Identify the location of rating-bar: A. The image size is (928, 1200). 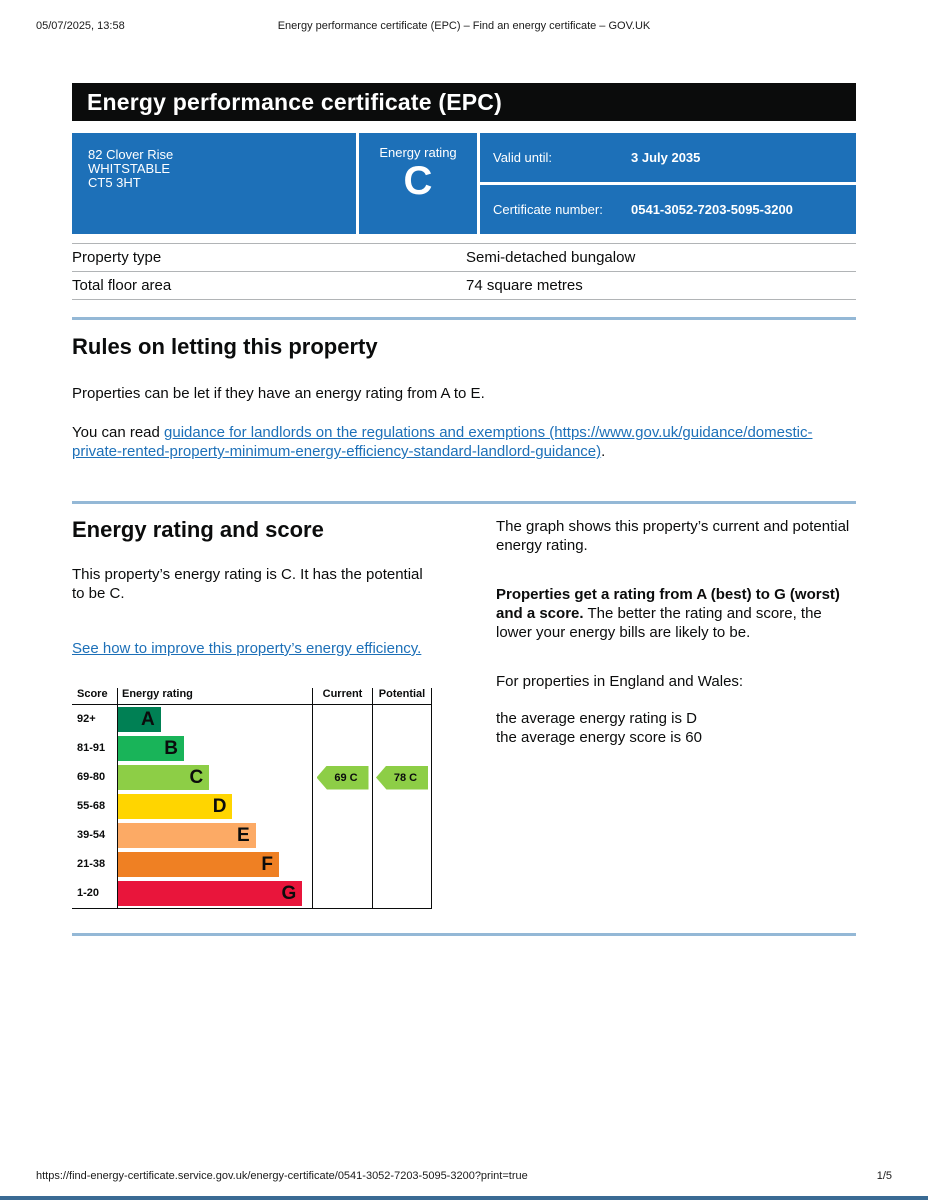
(139, 719).